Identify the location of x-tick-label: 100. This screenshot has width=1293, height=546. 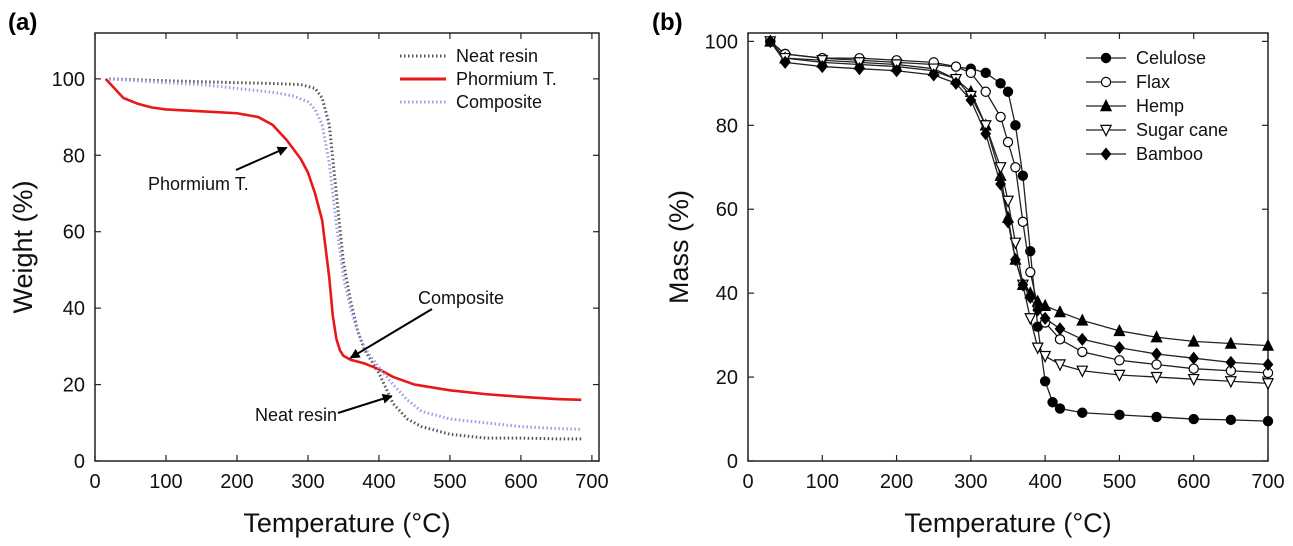
(165, 482).